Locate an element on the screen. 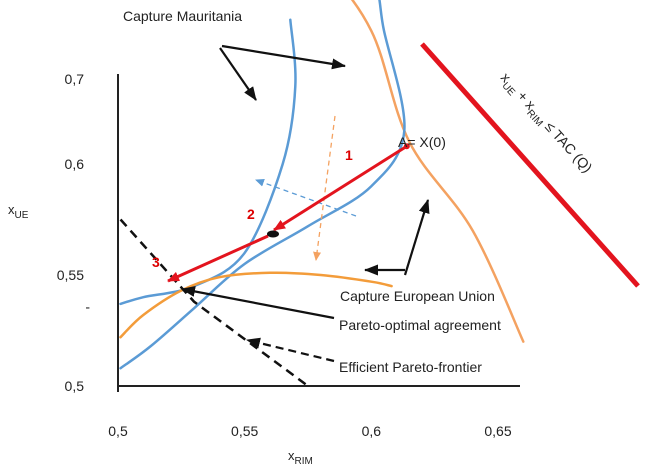 The image size is (651, 466). x-tick-label-2: 0,6 is located at coordinates (372, 431).